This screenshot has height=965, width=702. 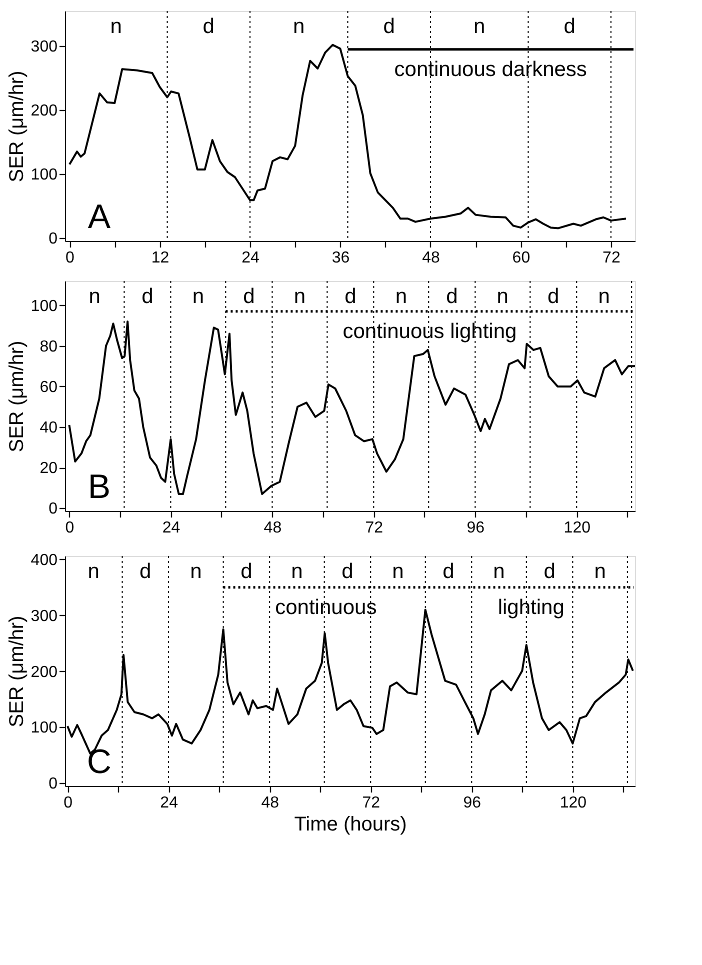 I want to click on y-tick-label: 400, so click(x=44, y=560).